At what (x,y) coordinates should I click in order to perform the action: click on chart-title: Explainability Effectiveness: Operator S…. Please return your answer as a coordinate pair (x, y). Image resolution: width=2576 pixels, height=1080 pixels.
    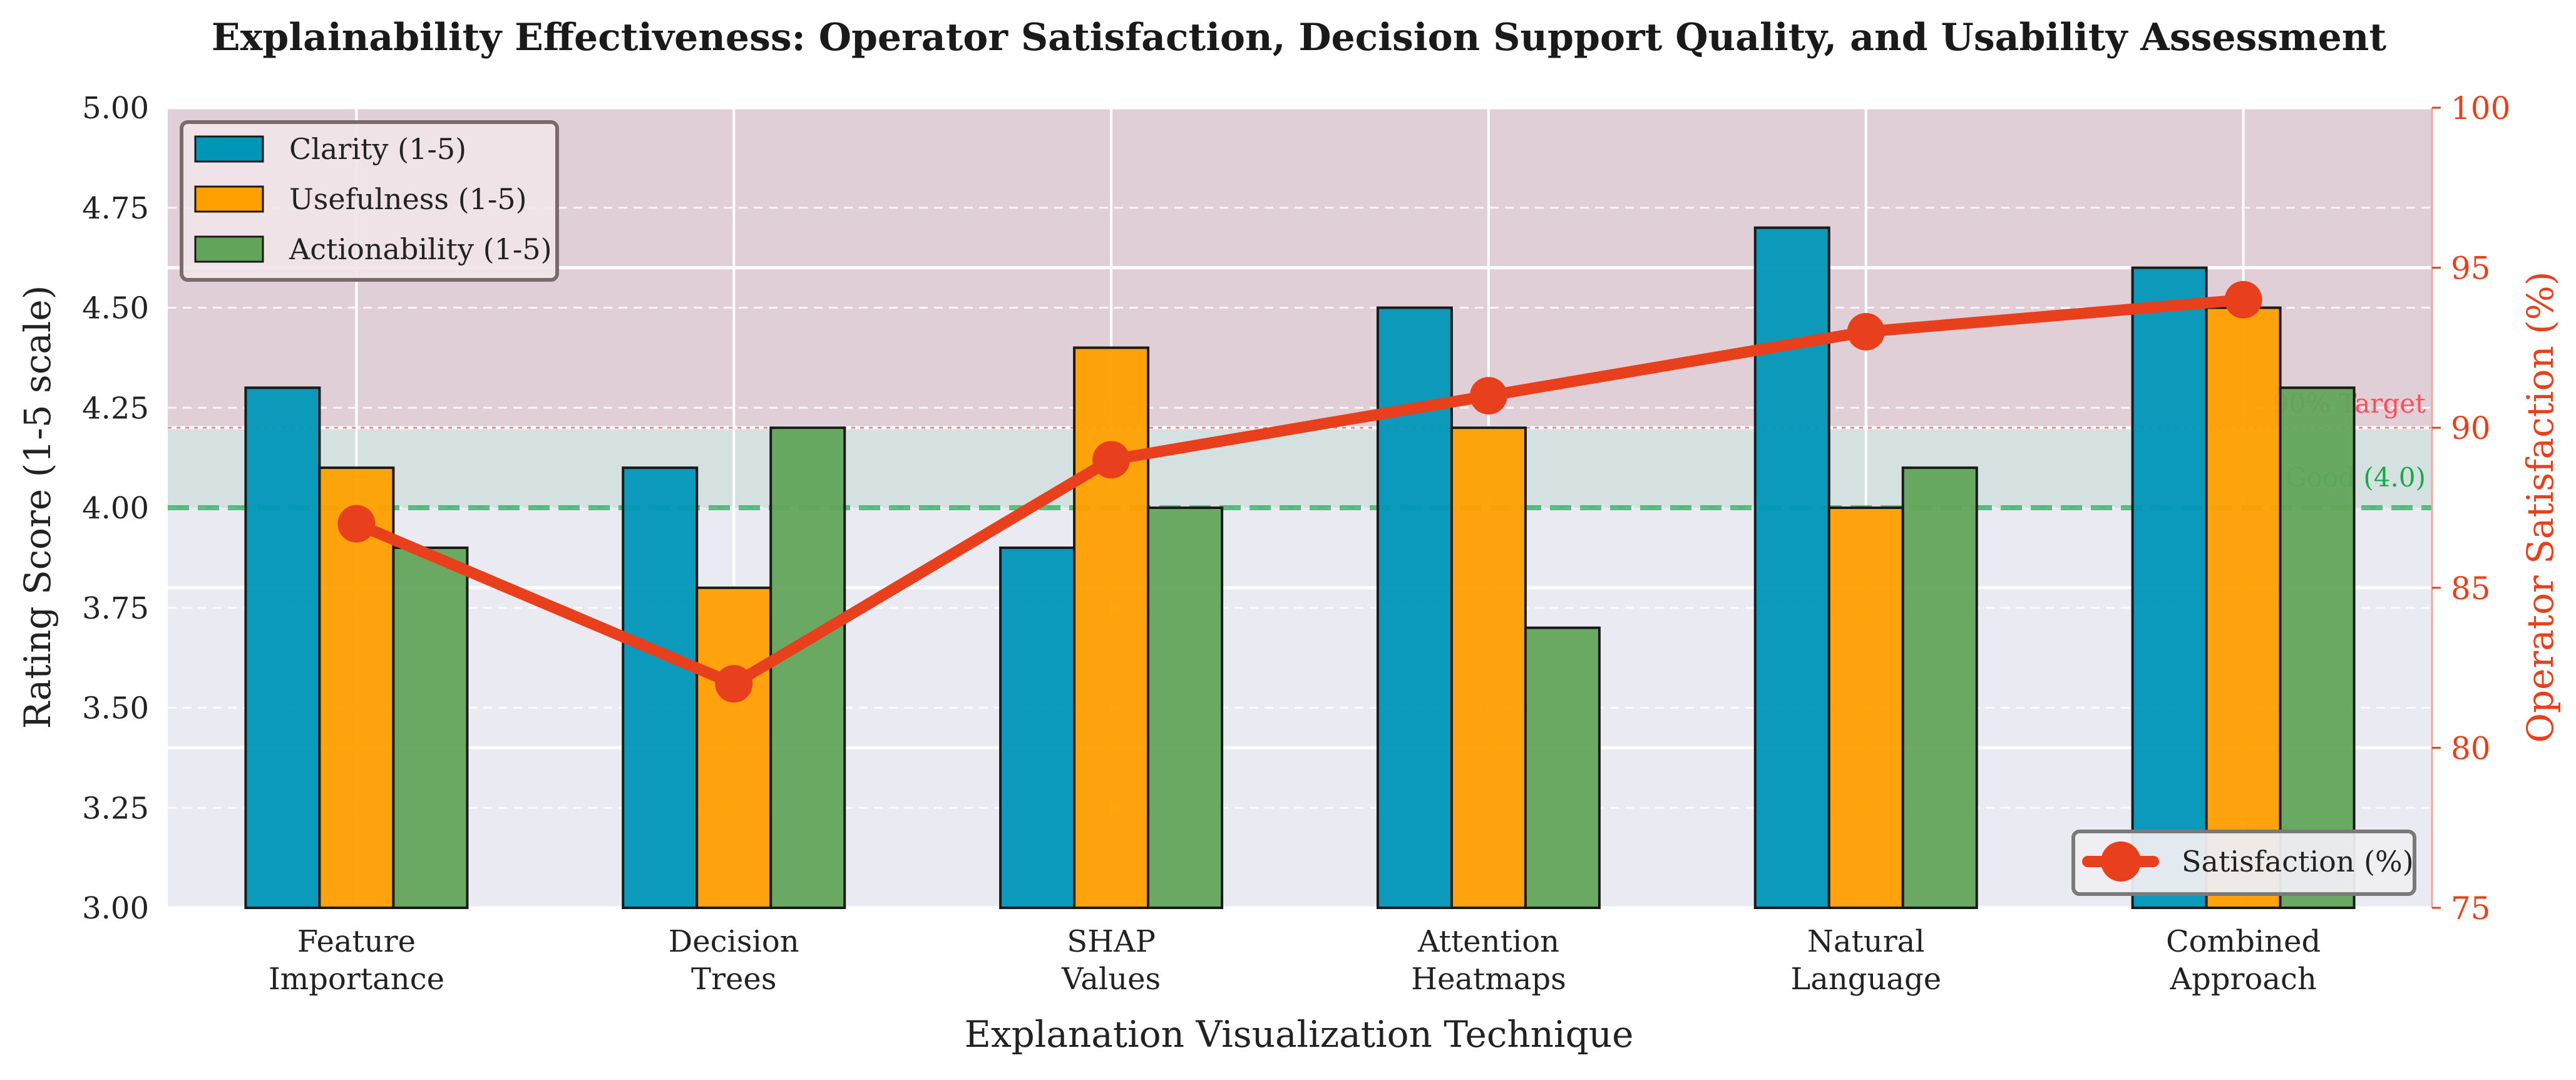
    Looking at the image, I should click on (1299, 38).